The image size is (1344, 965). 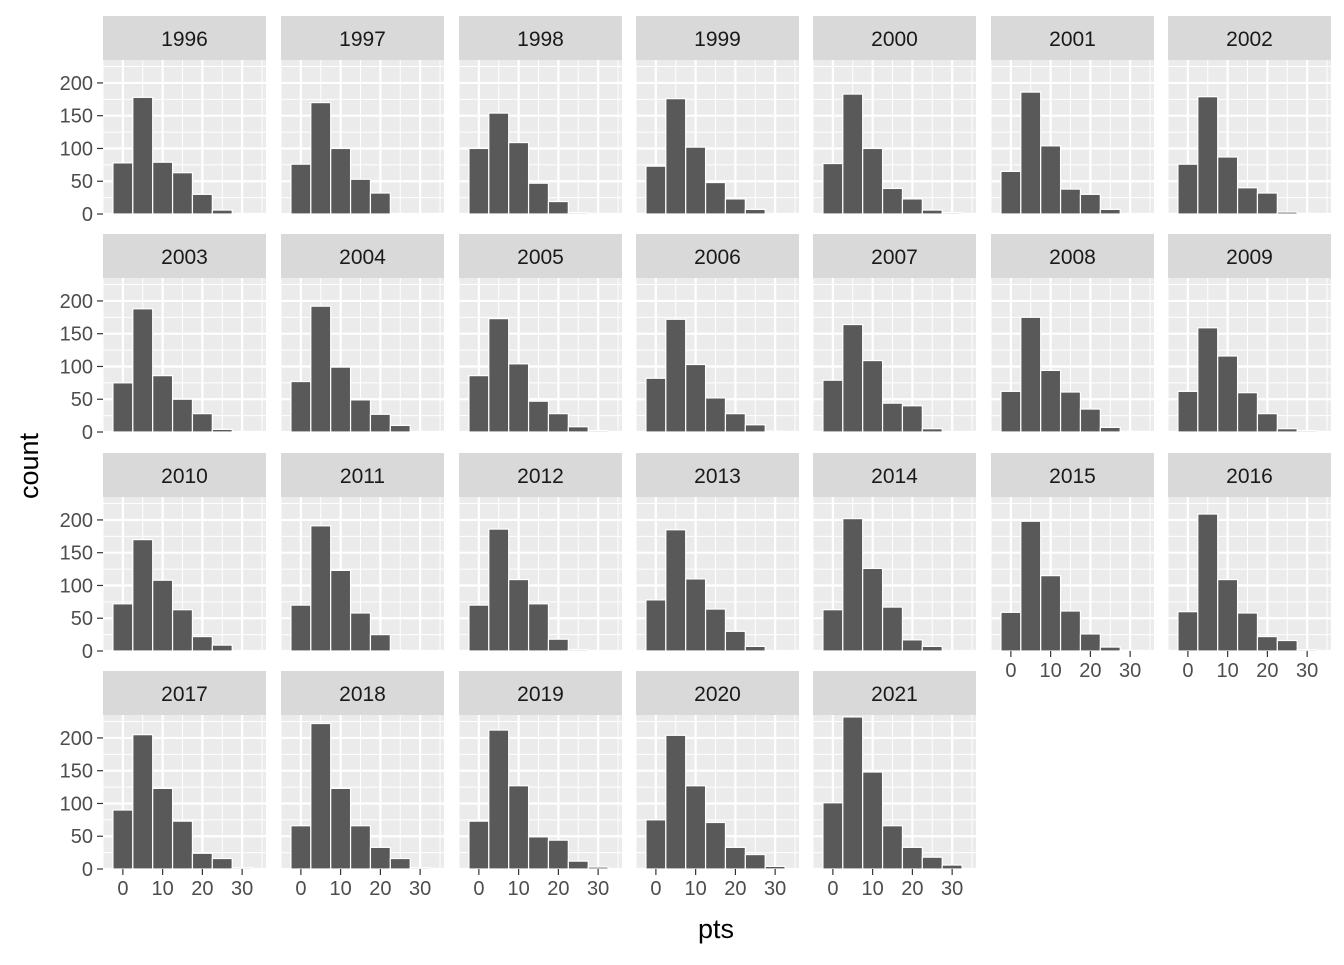 I want to click on y-tick-label: 200, so click(x=76, y=521).